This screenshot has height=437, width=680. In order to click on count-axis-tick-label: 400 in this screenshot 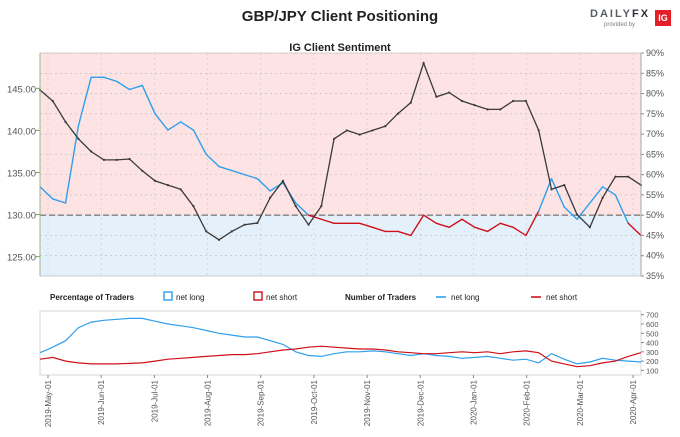, I will do `click(652, 343)`.